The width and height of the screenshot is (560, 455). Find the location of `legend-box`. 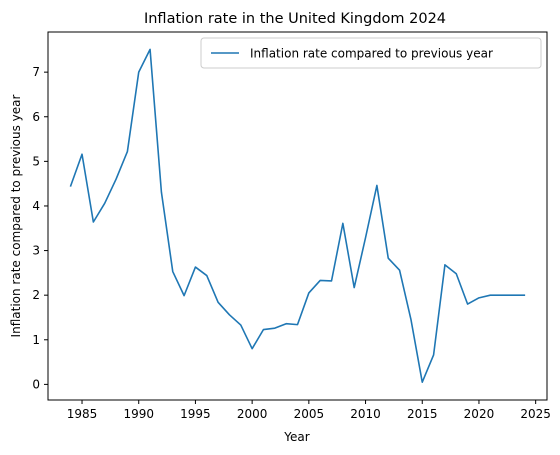

legend-box is located at coordinates (371, 53).